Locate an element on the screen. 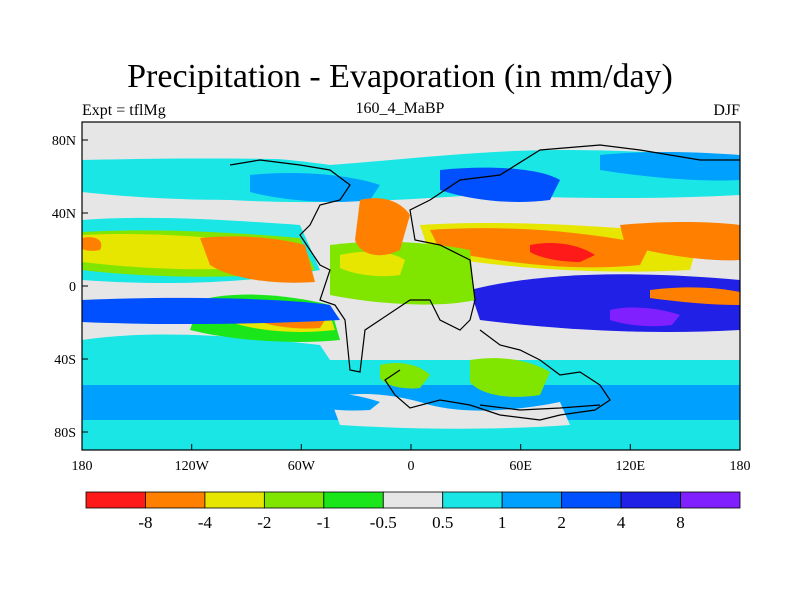 Image resolution: width=800 pixels, height=600 pixels. arctic-dry is located at coordinates (206, 147).